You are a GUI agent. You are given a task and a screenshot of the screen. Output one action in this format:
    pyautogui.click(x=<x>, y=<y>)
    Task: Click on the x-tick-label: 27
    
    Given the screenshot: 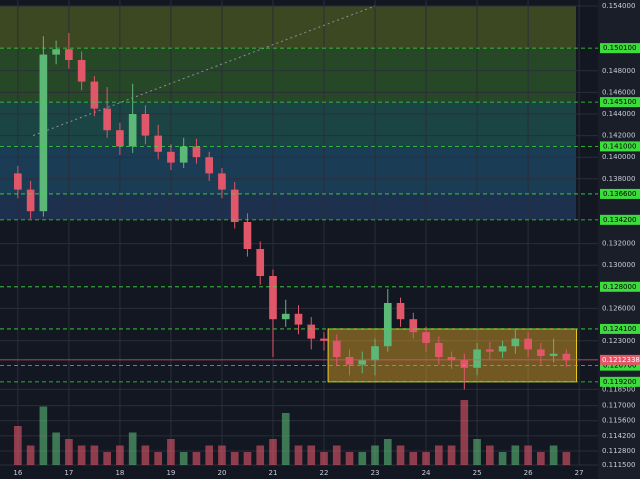 What is the action you would take?
    pyautogui.click(x=579, y=473)
    